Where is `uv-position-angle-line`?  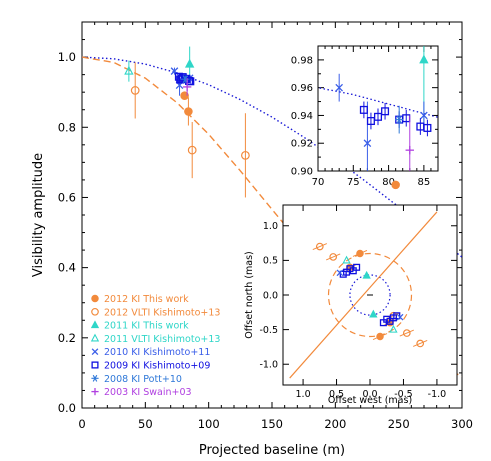 uv-position-angle-line is located at coordinates (363, 295).